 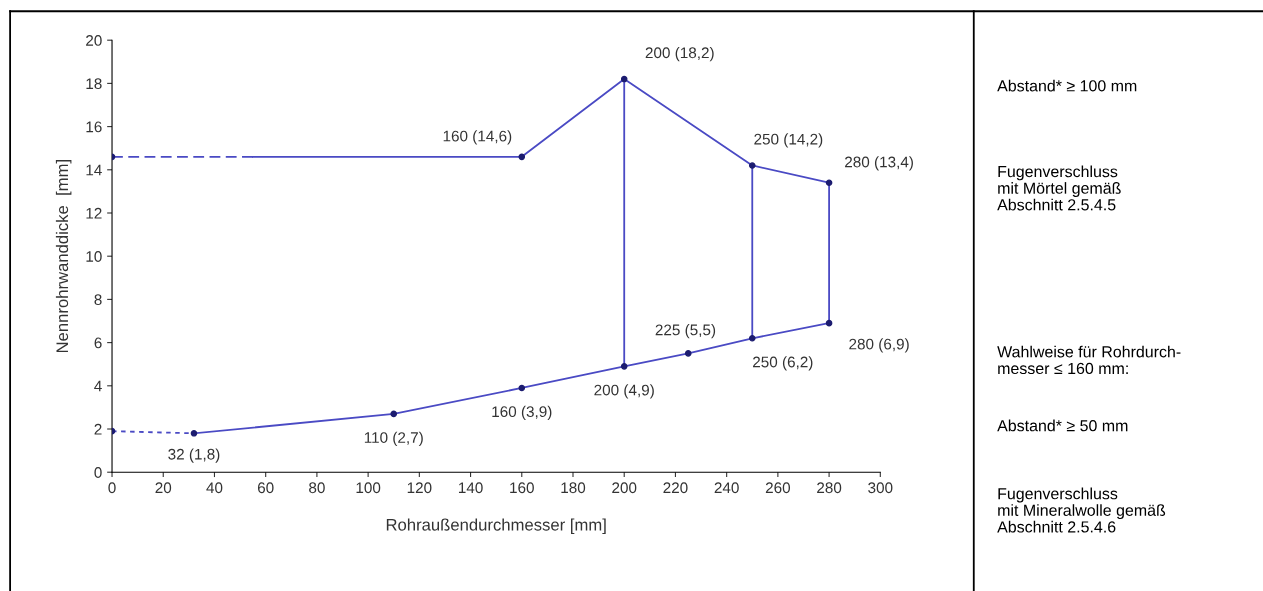 What do you see at coordinates (94, 170) in the screenshot?
I see `y-tick-label: 14` at bounding box center [94, 170].